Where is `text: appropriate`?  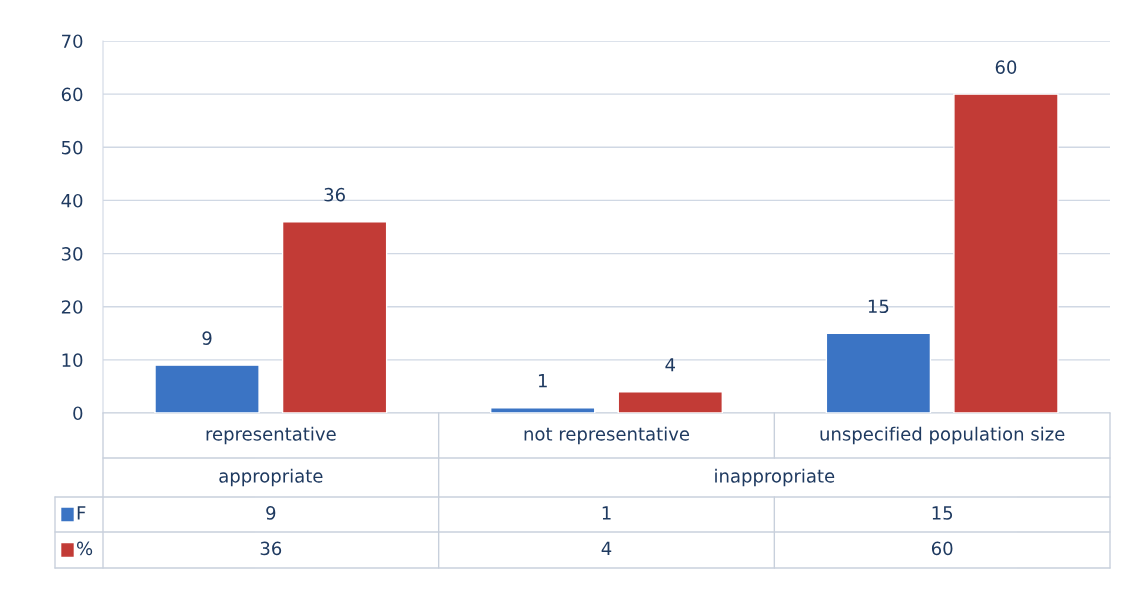 text: appropriate is located at coordinates (271, 477).